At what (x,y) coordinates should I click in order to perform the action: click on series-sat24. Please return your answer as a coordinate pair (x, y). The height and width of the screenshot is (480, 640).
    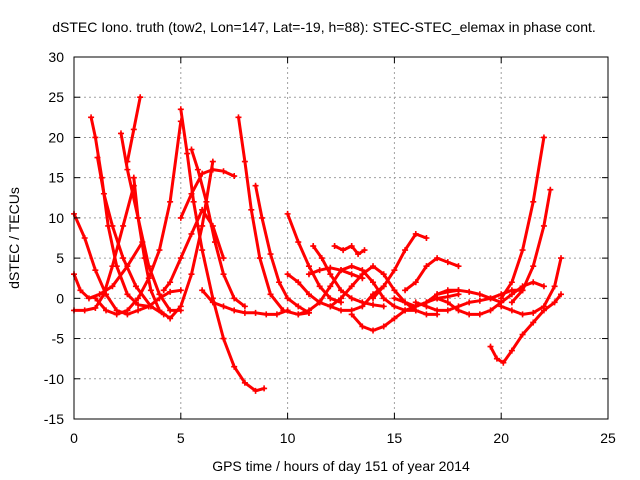
    Looking at the image, I should click on (405, 312).